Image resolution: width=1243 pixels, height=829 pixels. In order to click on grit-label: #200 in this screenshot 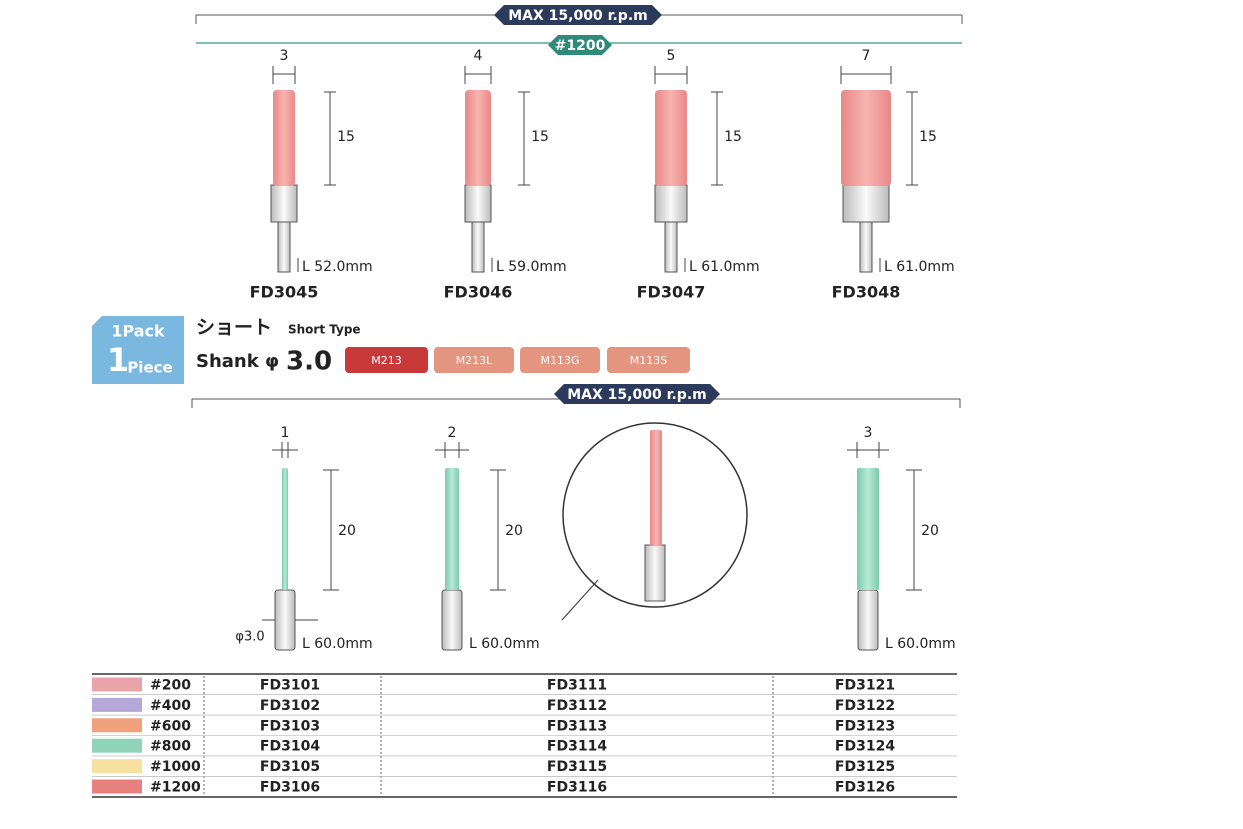, I will do `click(170, 686)`.